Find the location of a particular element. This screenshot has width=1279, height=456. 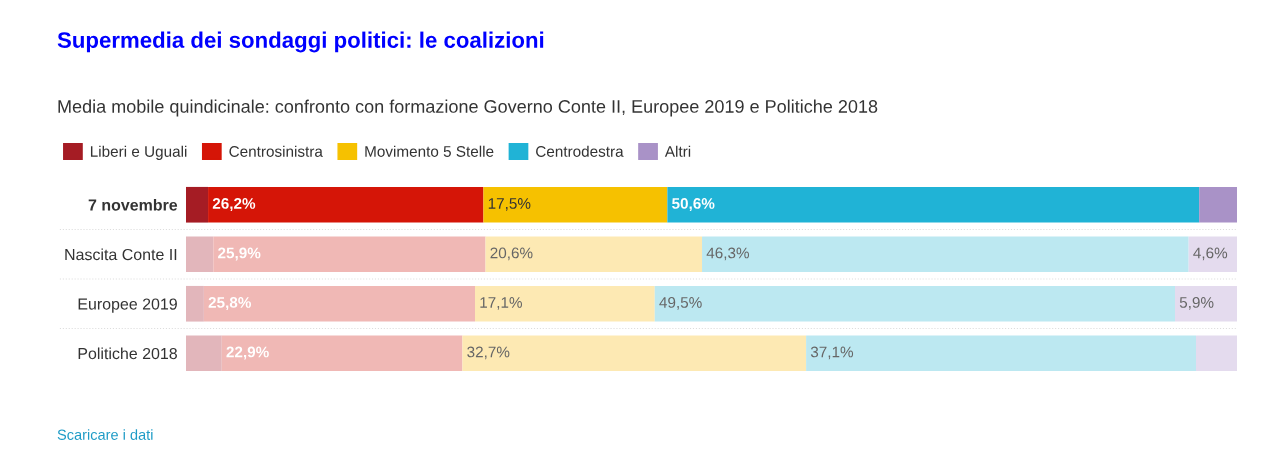

data-label: 37,1% is located at coordinates (832, 353).